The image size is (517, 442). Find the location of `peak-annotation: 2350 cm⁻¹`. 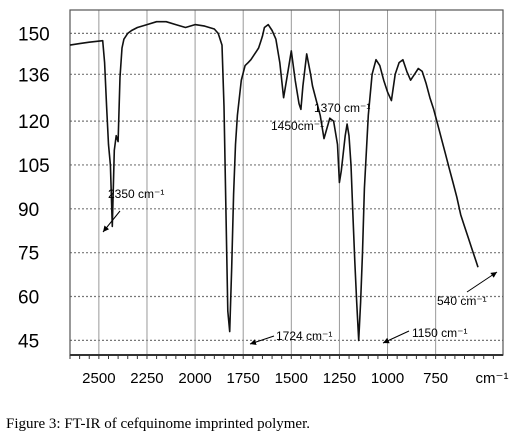

peak-annotation: 2350 cm⁻¹ is located at coordinates (136, 194).